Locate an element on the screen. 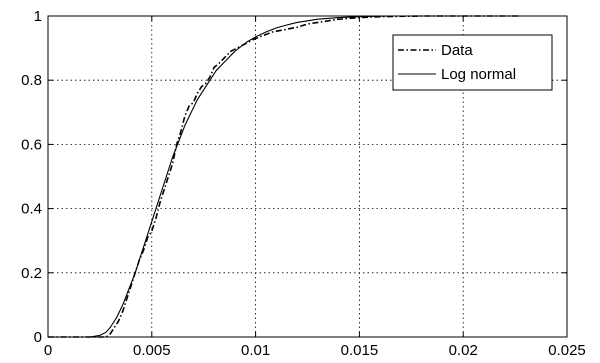 This screenshot has height=363, width=600. y-tick-label: 0.6 is located at coordinates (31, 144).